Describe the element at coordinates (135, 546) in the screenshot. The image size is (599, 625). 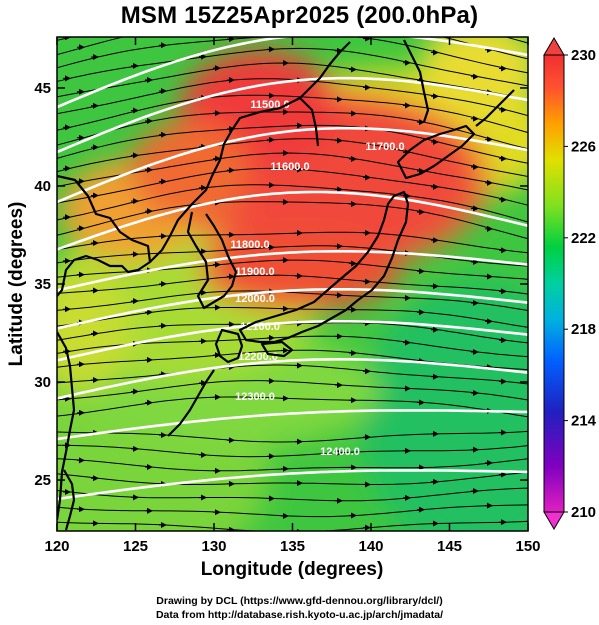
I see `x-tick-label: 125` at that location.